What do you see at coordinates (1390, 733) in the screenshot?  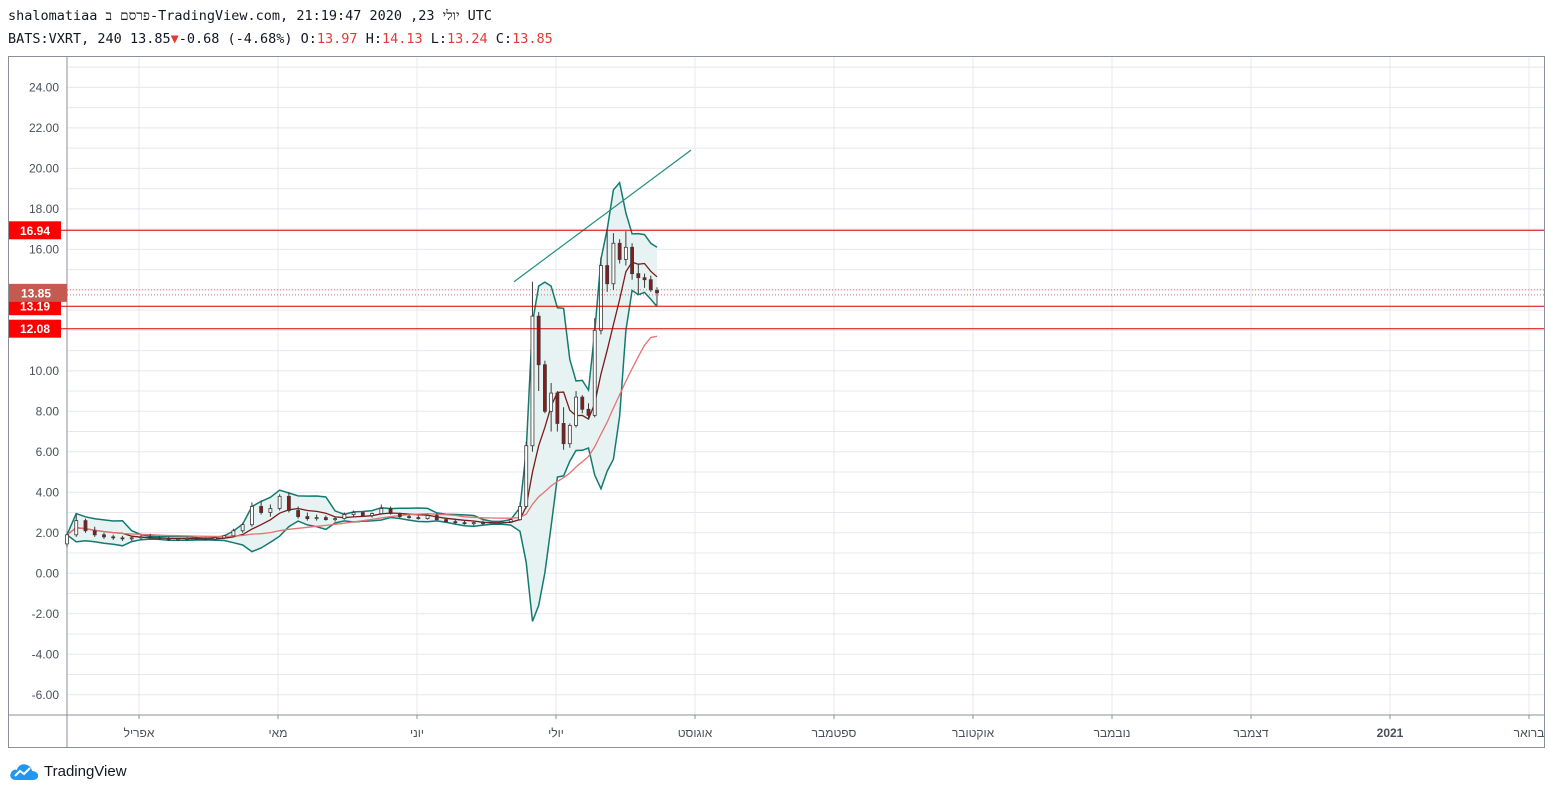 I see `x-tick-label: 2021` at bounding box center [1390, 733].